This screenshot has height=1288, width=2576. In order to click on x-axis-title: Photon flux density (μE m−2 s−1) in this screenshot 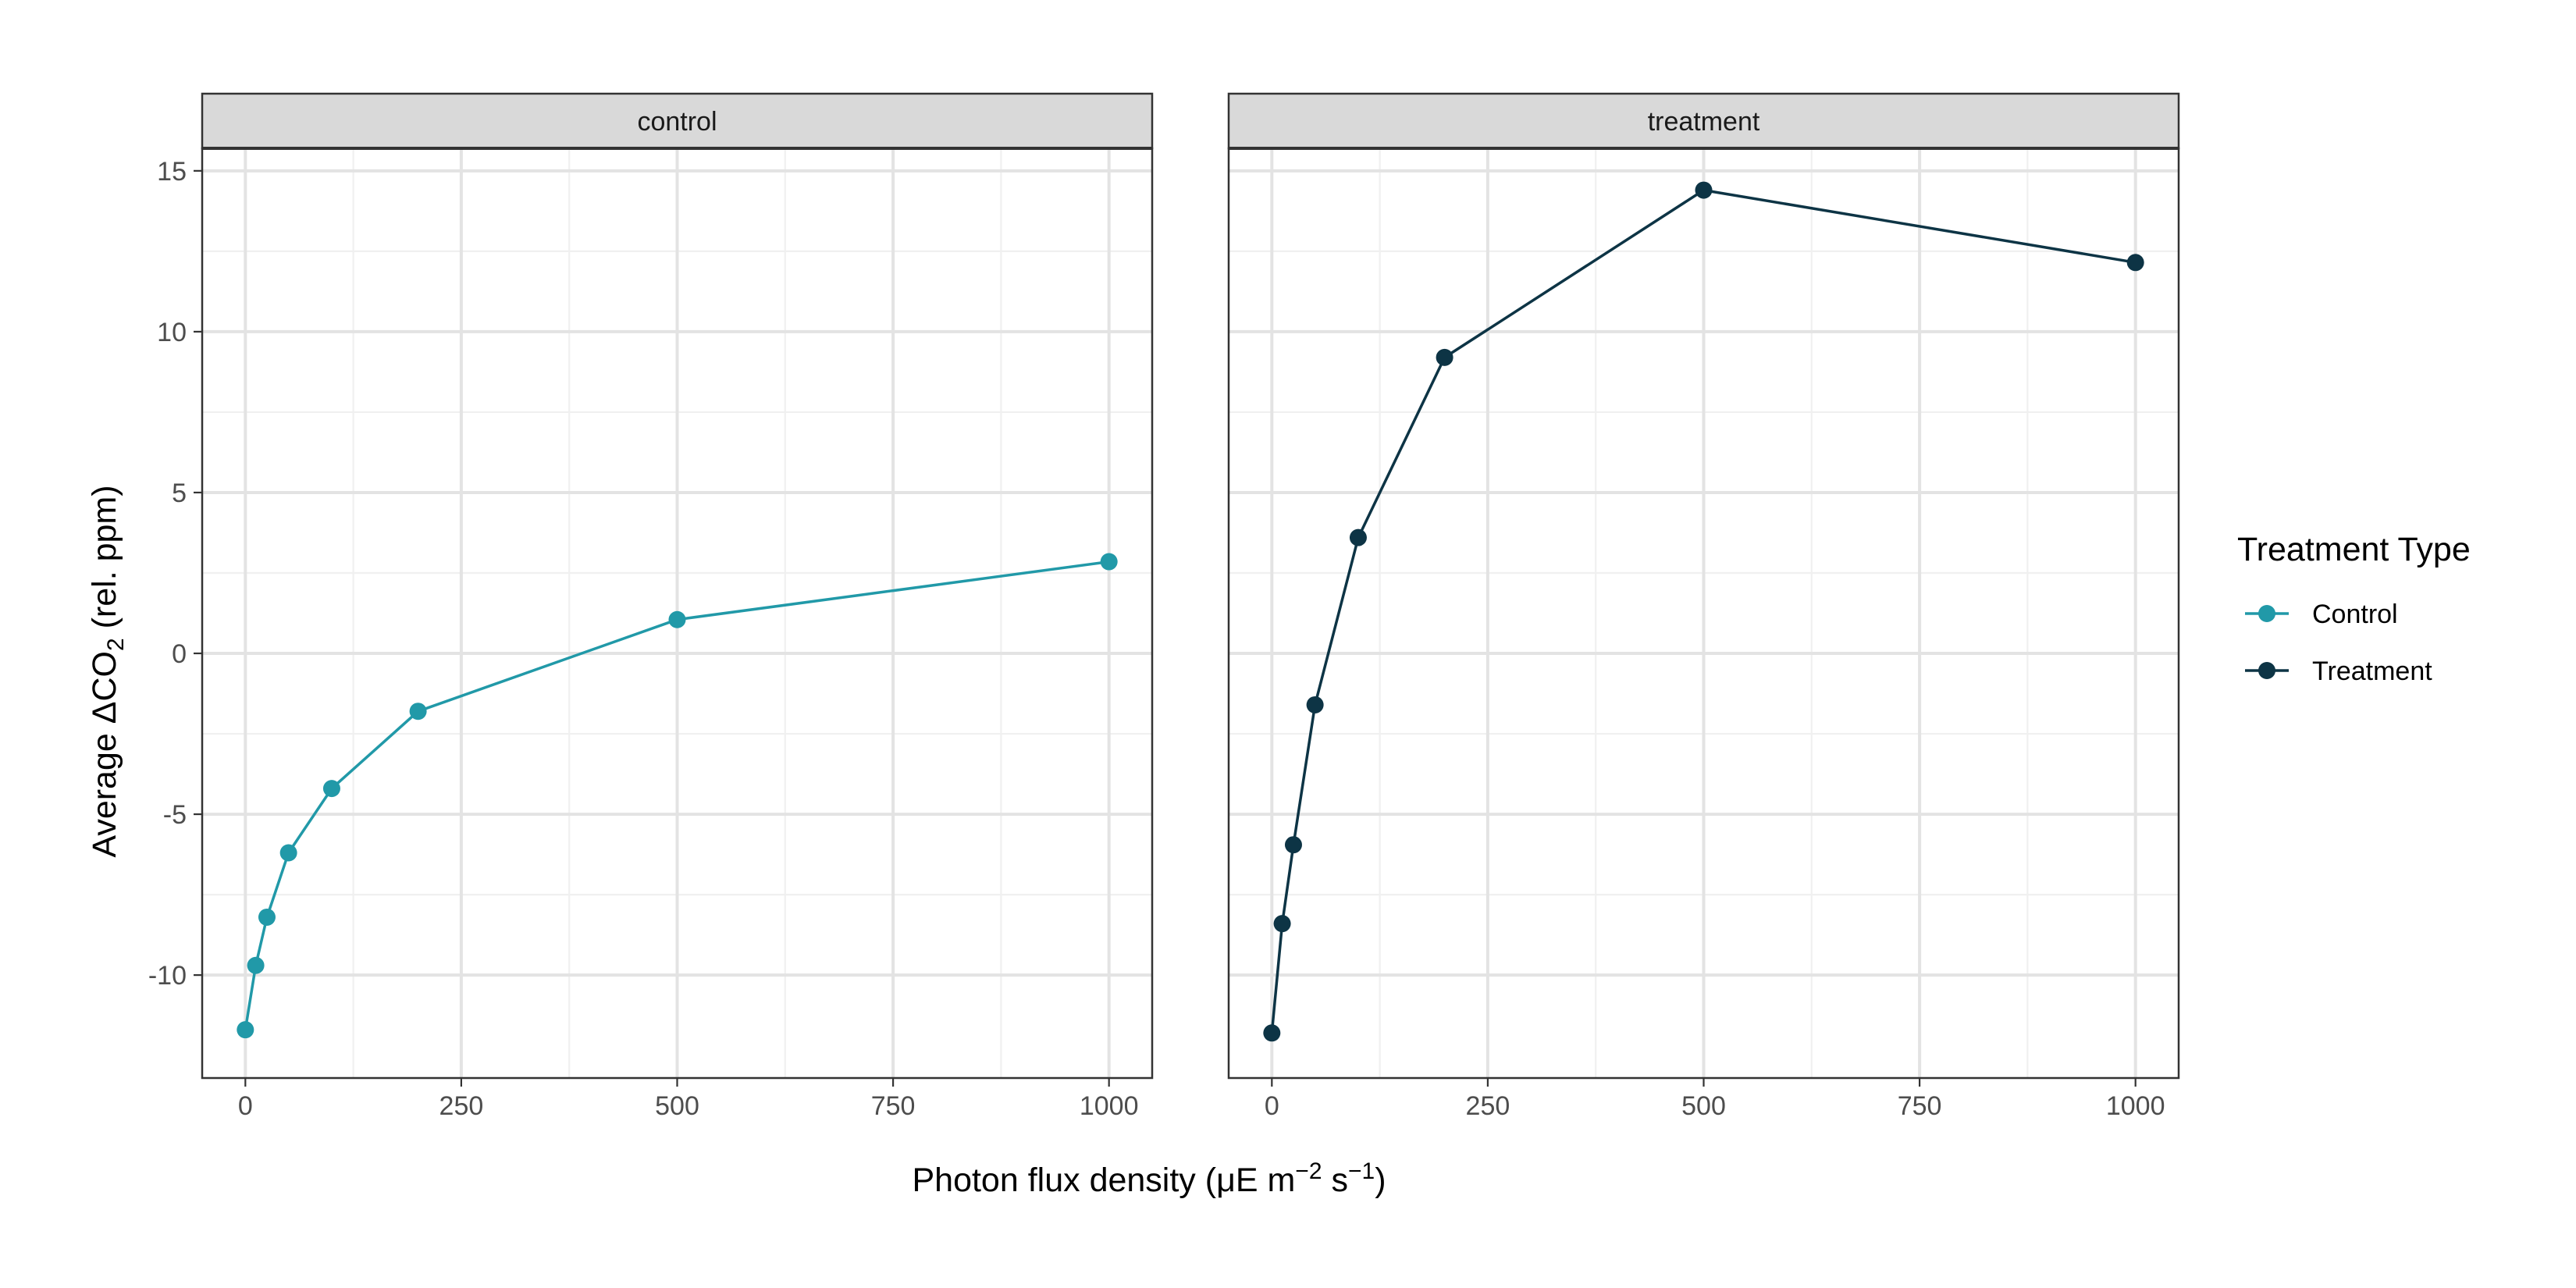, I will do `click(1149, 1178)`.